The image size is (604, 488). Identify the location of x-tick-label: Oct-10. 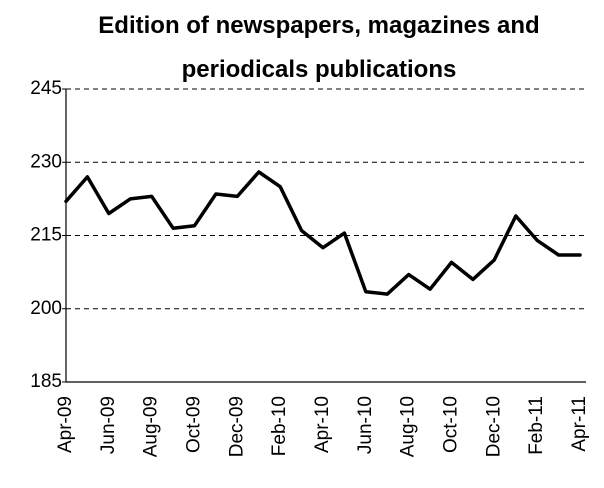
(451, 424).